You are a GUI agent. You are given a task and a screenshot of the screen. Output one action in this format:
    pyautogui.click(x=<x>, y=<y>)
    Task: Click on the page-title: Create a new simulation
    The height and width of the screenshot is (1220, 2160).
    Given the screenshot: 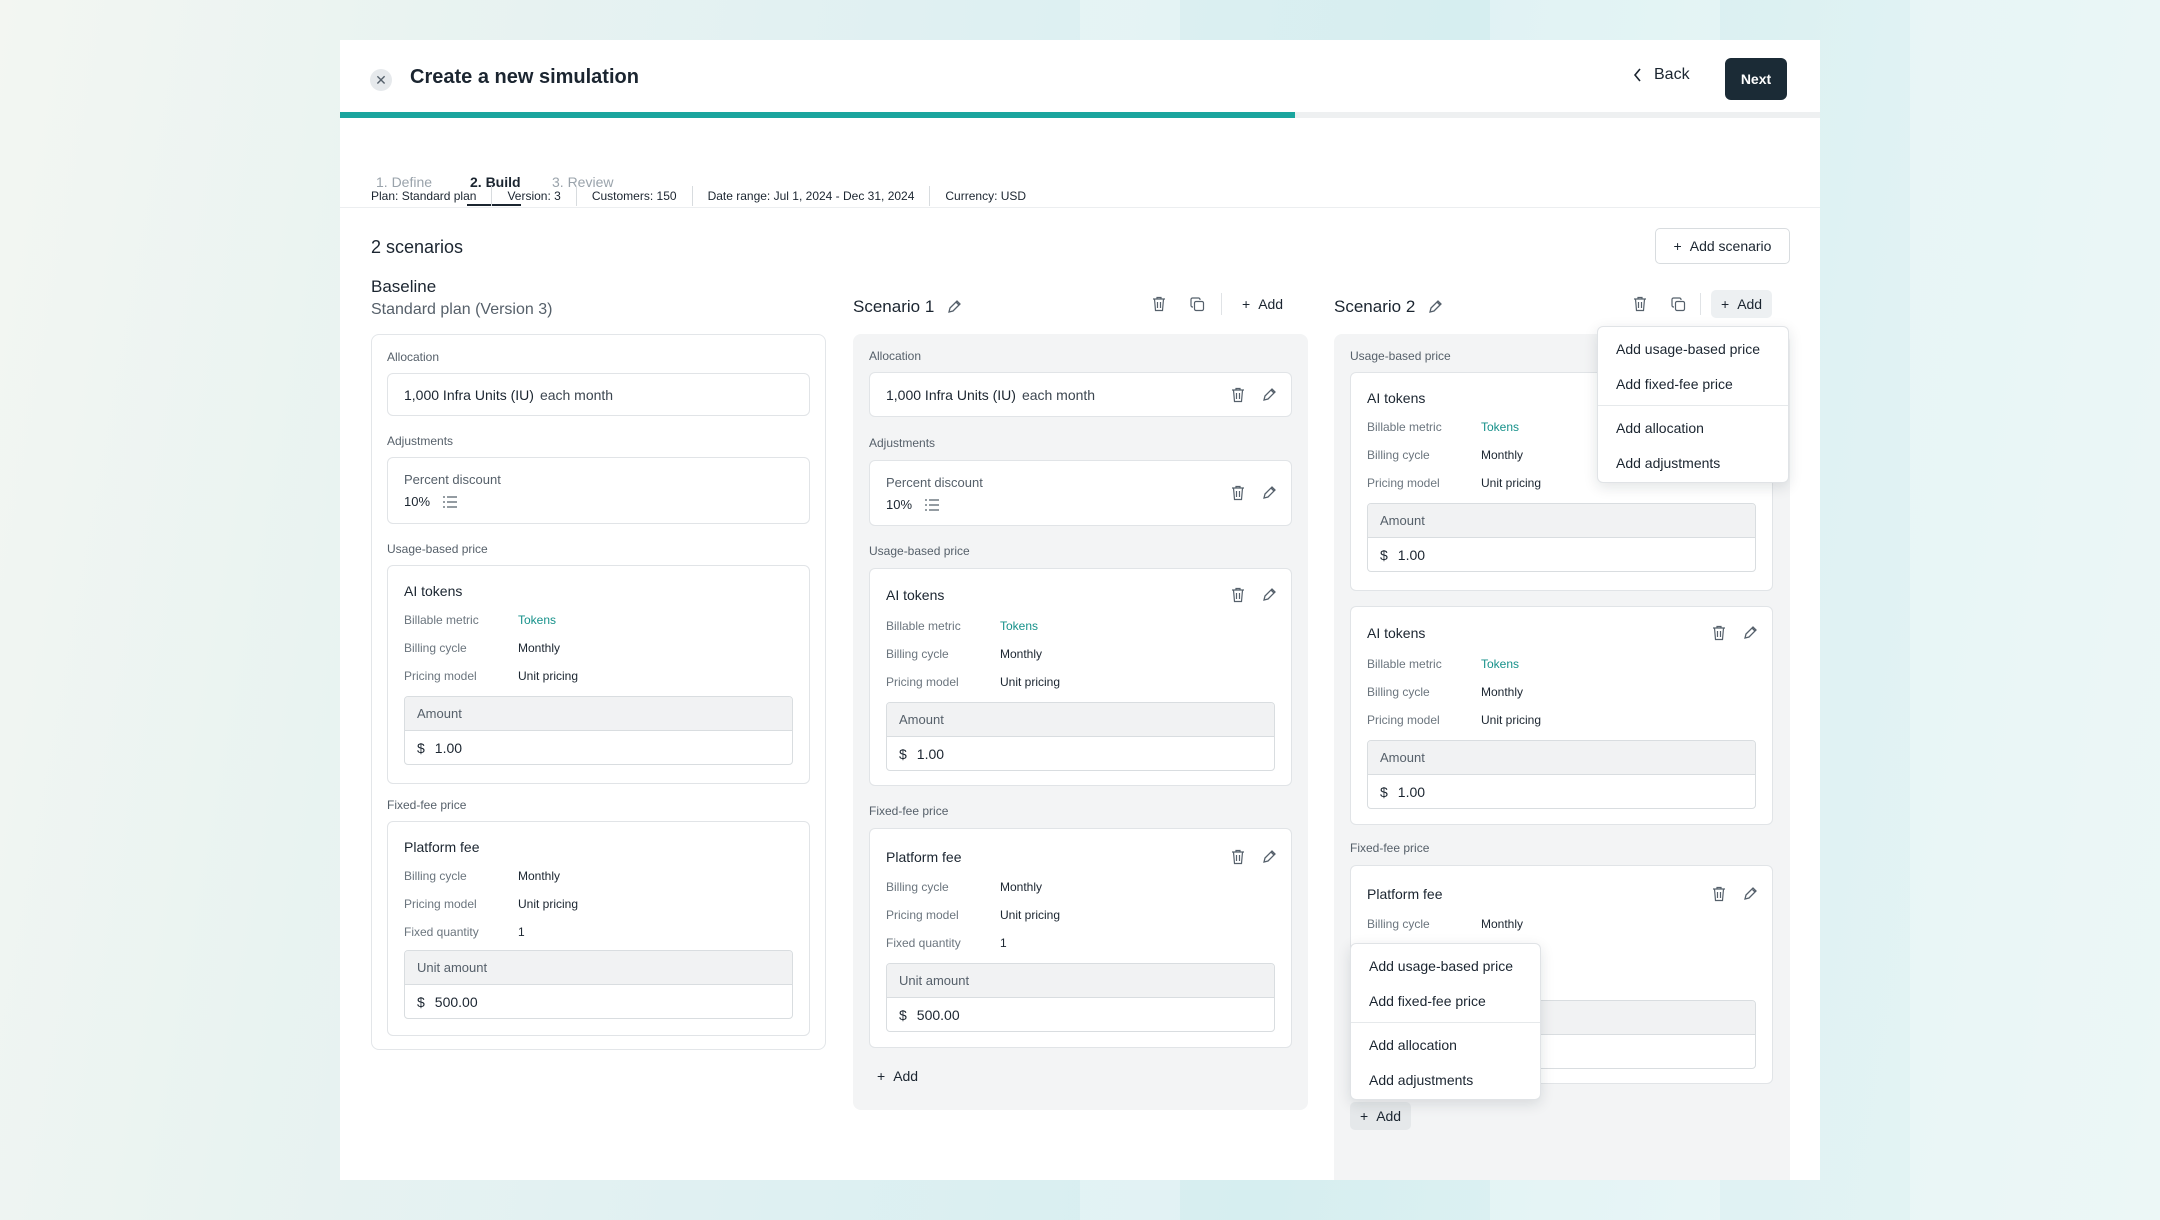 What is the action you would take?
    pyautogui.click(x=524, y=77)
    